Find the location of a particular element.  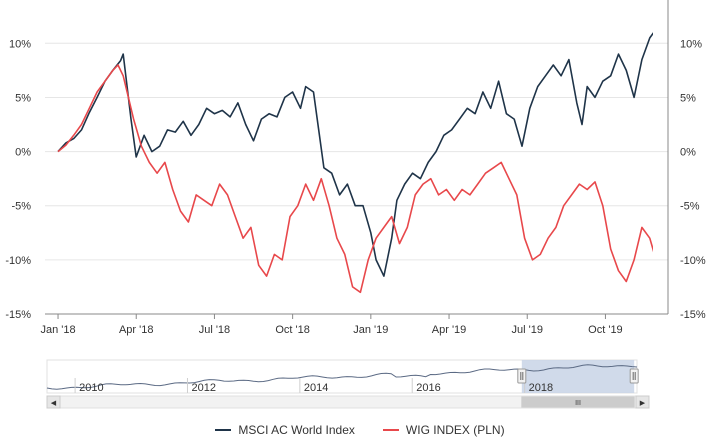

y-tick-label-right: 0% is located at coordinates (688, 153).